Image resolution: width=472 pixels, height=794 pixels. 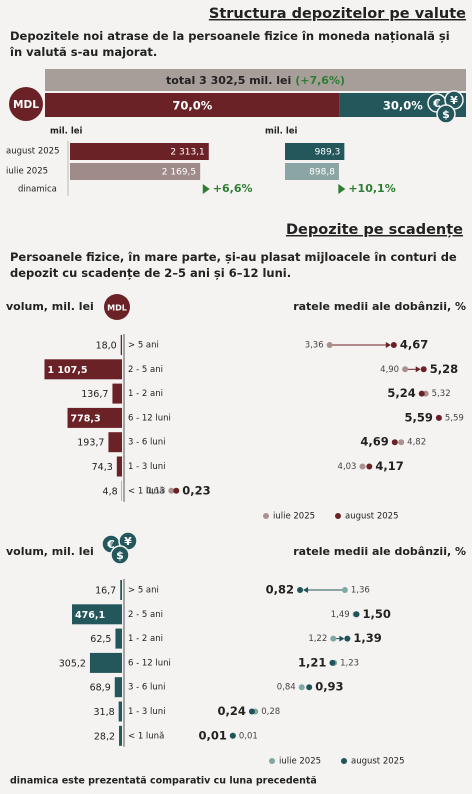 I want to click on category-label: 3 - 6 luni, so click(x=147, y=688).